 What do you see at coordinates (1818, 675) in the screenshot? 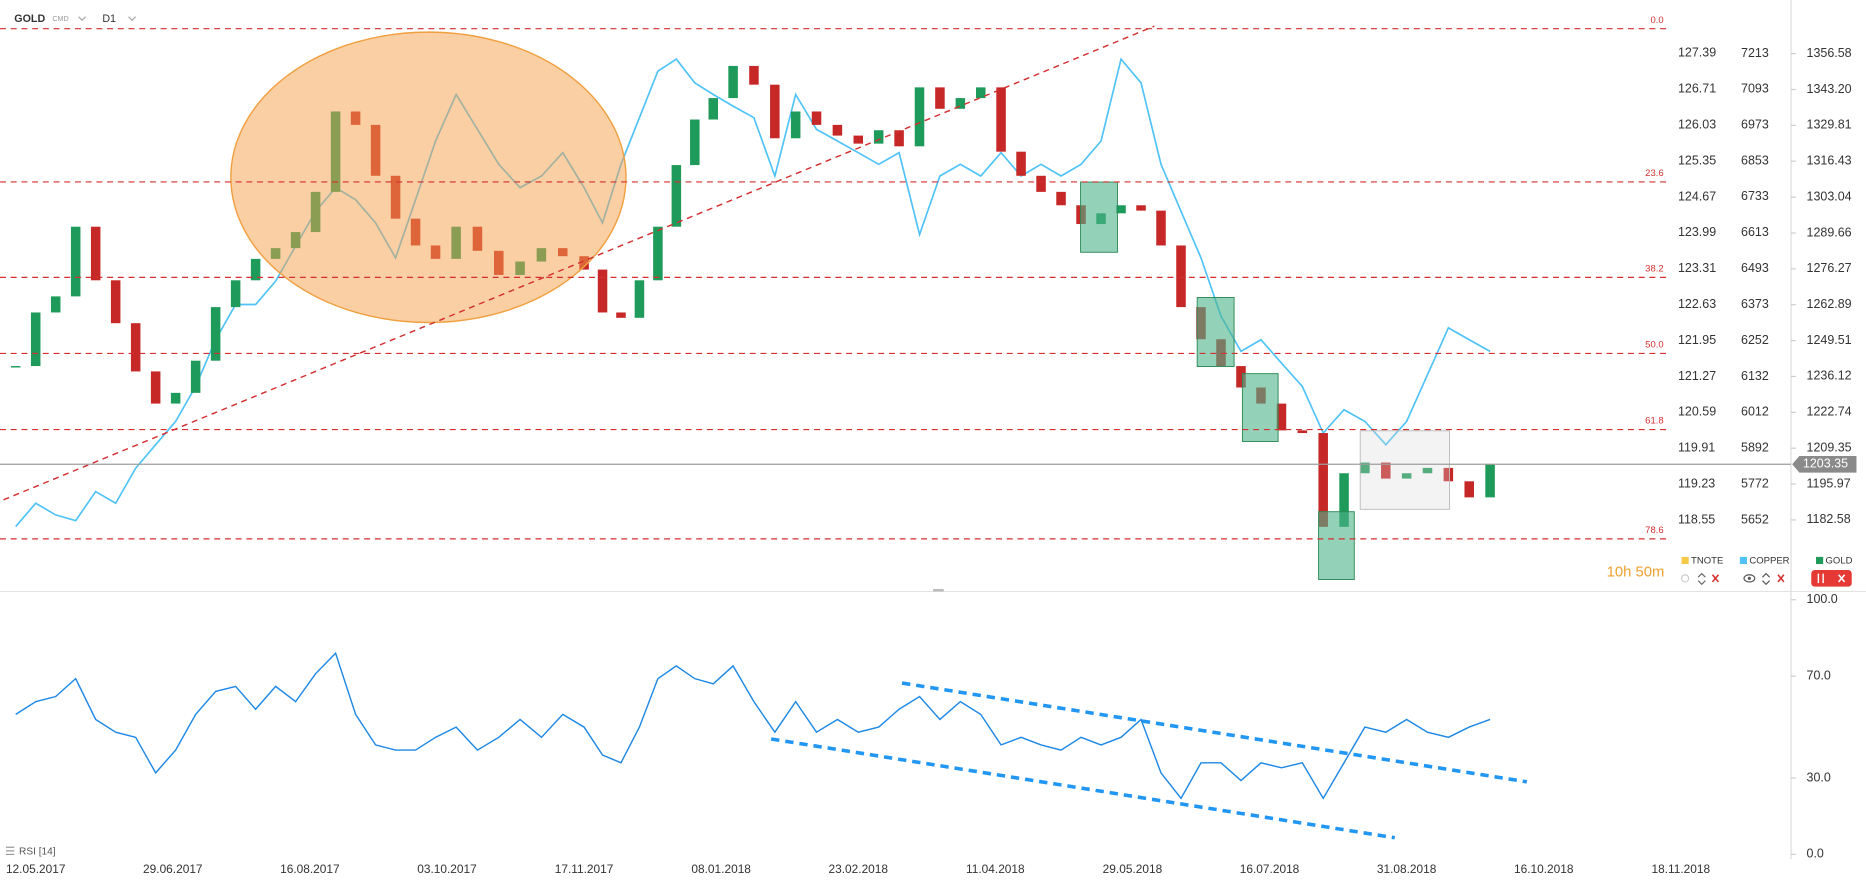
I see `y-tick-label: 70.0` at bounding box center [1818, 675].